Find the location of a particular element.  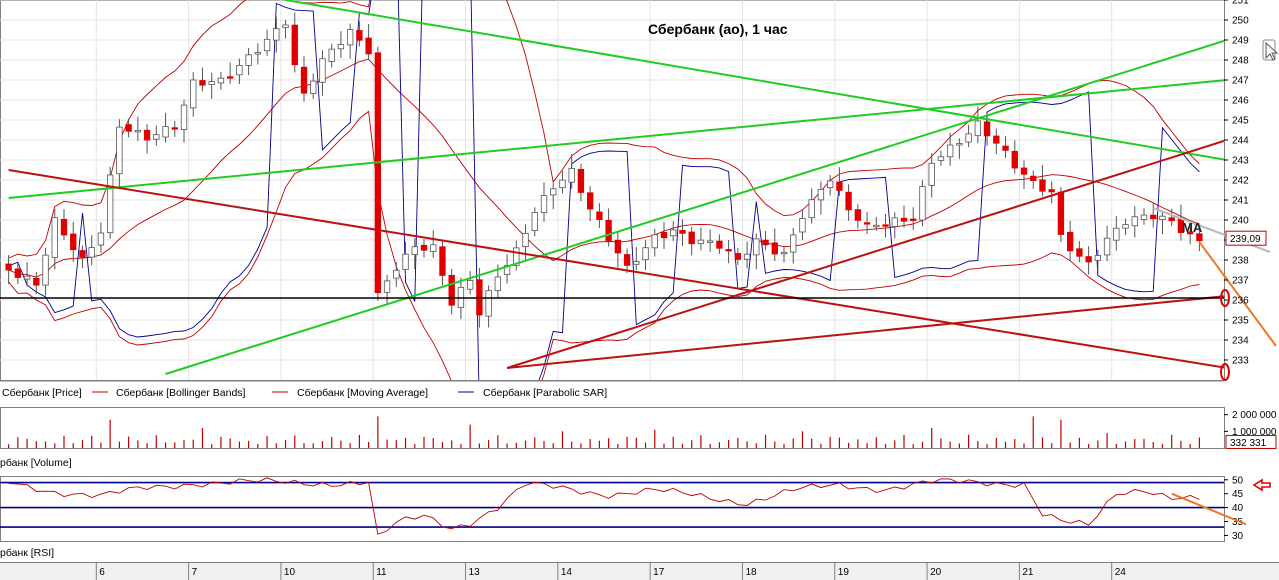

day-label: 14 is located at coordinates (567, 572).